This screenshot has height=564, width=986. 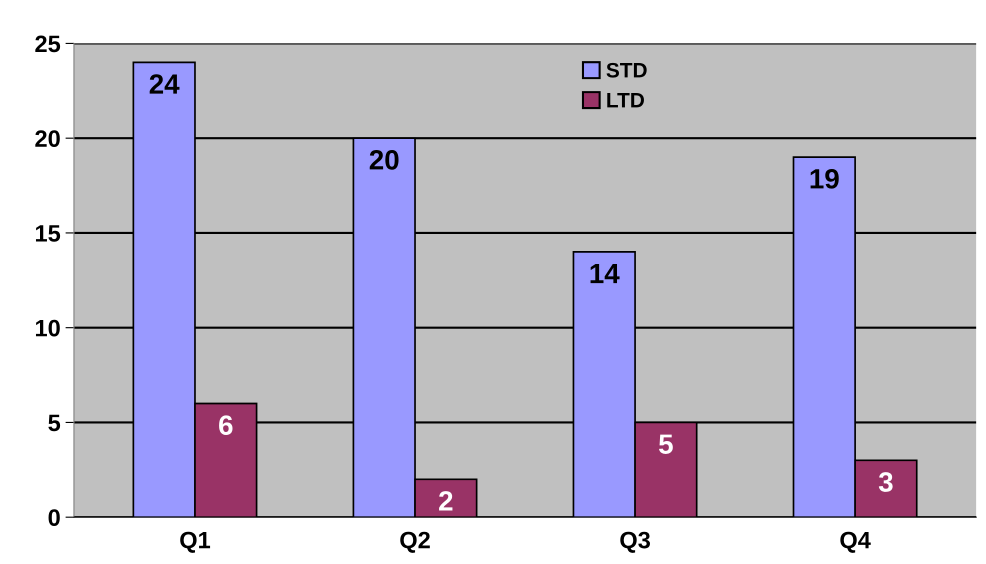 What do you see at coordinates (195, 542) in the screenshot?
I see `x-tick-label: Q1` at bounding box center [195, 542].